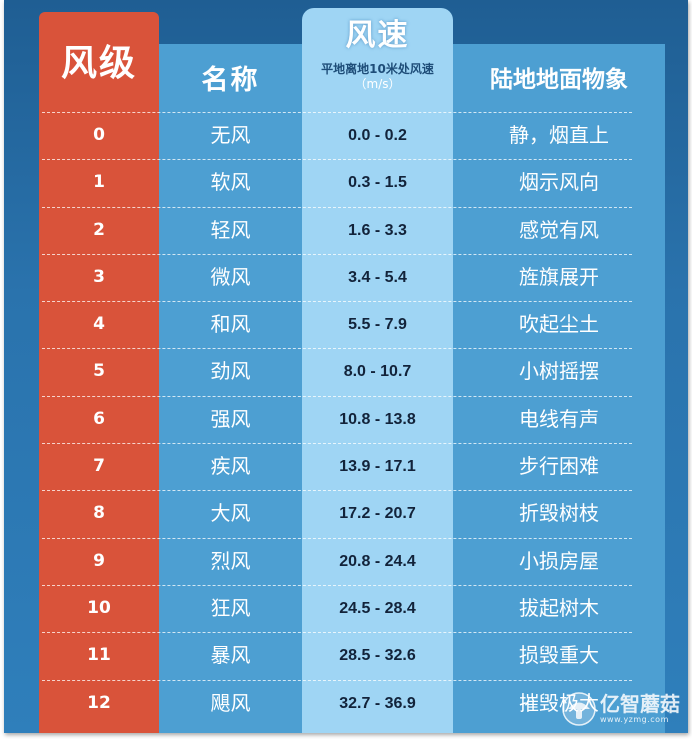  I want to click on table-header: 风级 名称 风速 平地离地10米处风速 （m/s） 陆地地面物象, so click(346, 56).